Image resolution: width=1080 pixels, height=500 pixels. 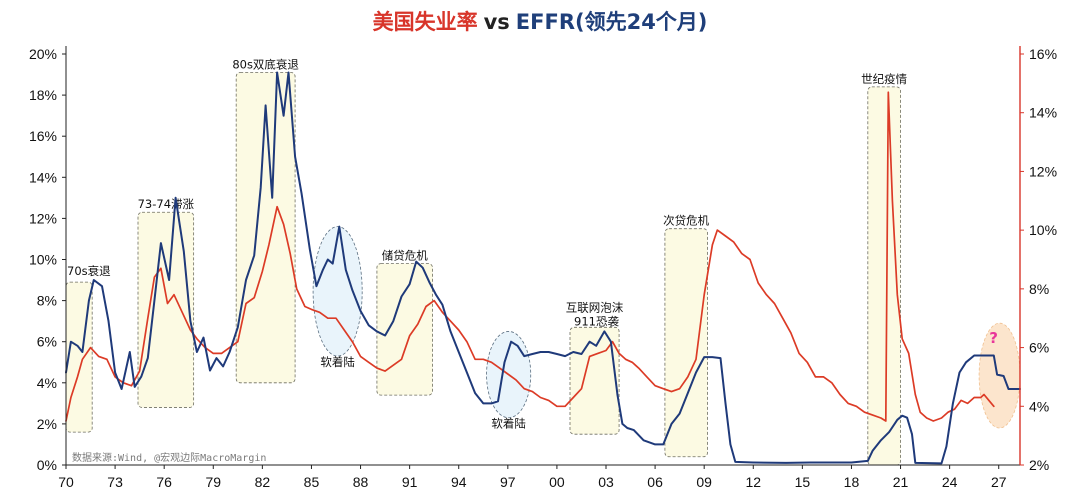 I want to click on y-right-tick-label: 10%, so click(x=1043, y=230).